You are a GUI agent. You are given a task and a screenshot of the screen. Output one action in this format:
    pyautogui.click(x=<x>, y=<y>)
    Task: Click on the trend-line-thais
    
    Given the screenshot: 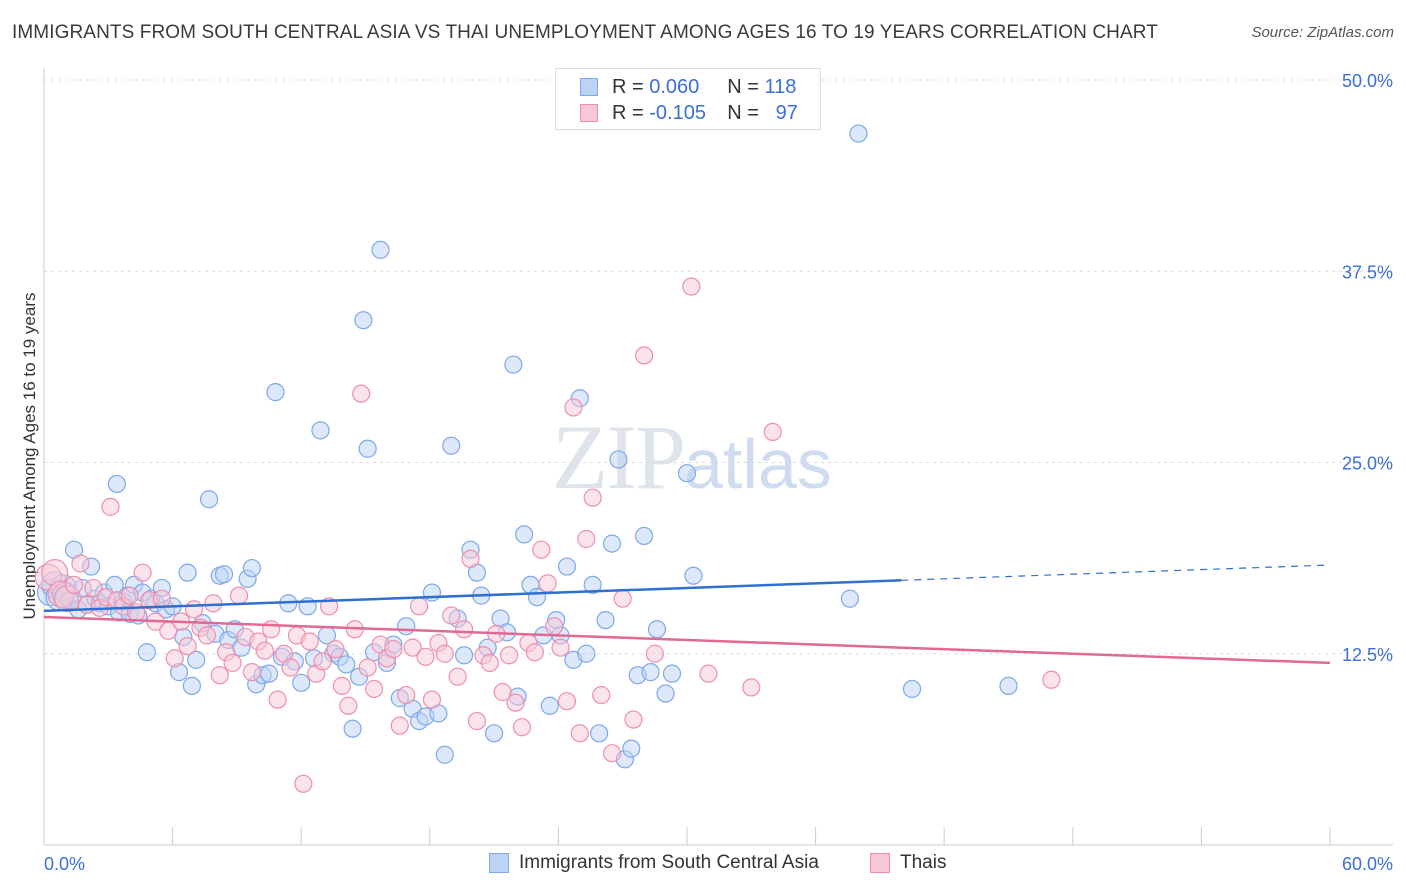 What is the action you would take?
    pyautogui.click(x=687, y=640)
    